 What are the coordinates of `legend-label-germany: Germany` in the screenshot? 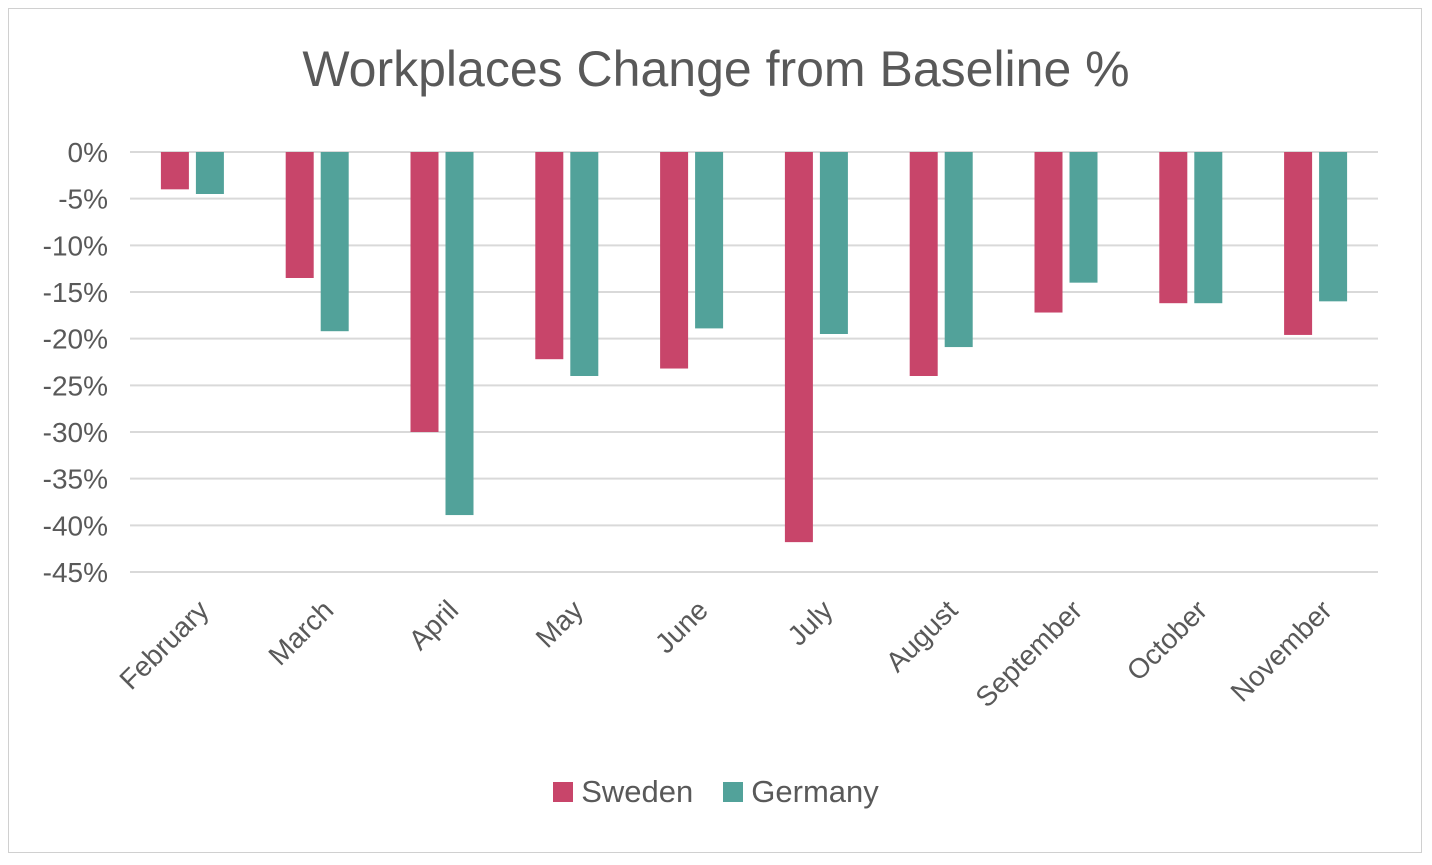 It's located at (815, 791).